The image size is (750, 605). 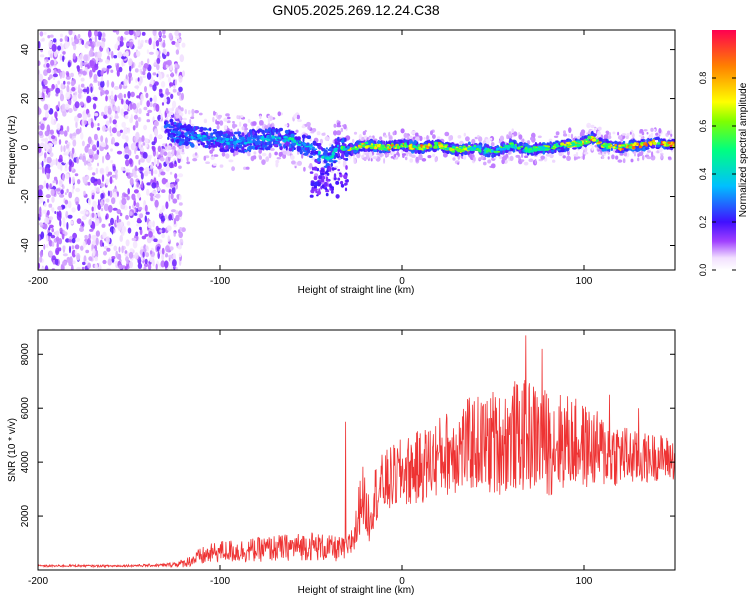 I want to click on tail-blob, so click(x=339, y=179).